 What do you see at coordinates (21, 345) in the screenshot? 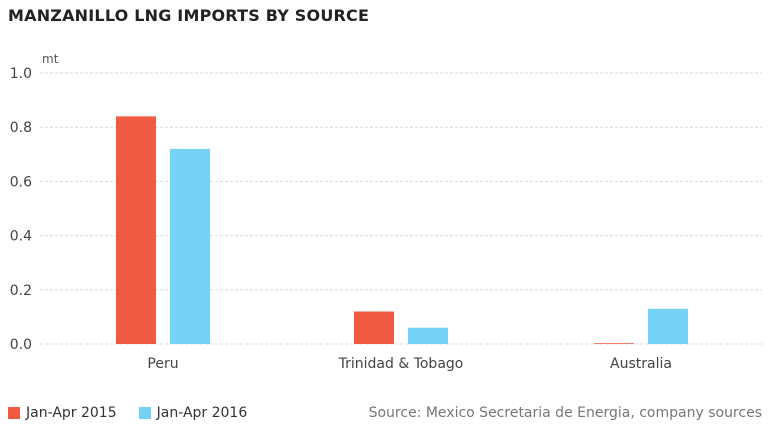
I see `y-tick-label: 0.0` at bounding box center [21, 345].